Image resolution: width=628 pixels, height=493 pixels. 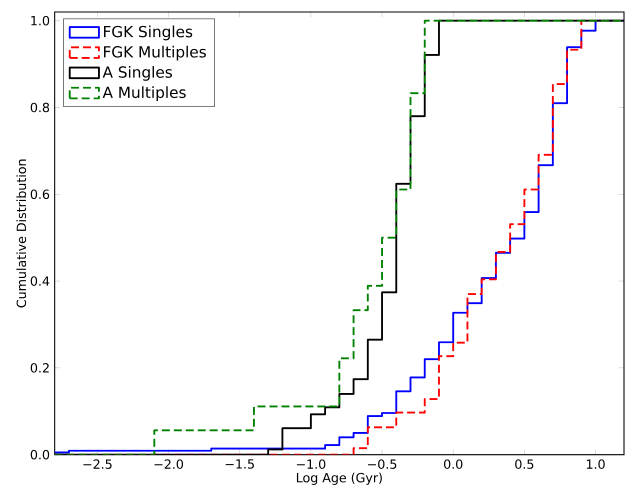 I want to click on x-tick-label: 0.0, so click(x=453, y=464).